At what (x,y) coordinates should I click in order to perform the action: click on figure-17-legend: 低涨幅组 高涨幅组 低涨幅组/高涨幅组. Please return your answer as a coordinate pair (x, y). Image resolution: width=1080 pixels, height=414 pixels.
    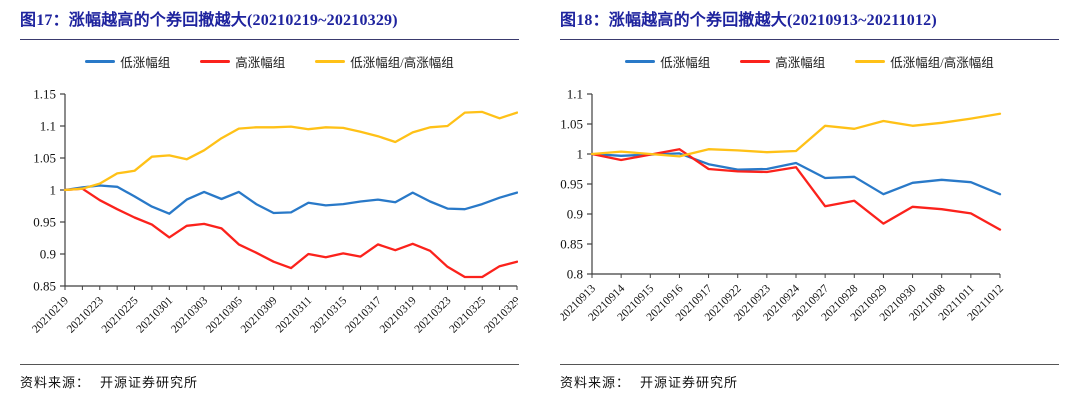
    Looking at the image, I should click on (269, 61).